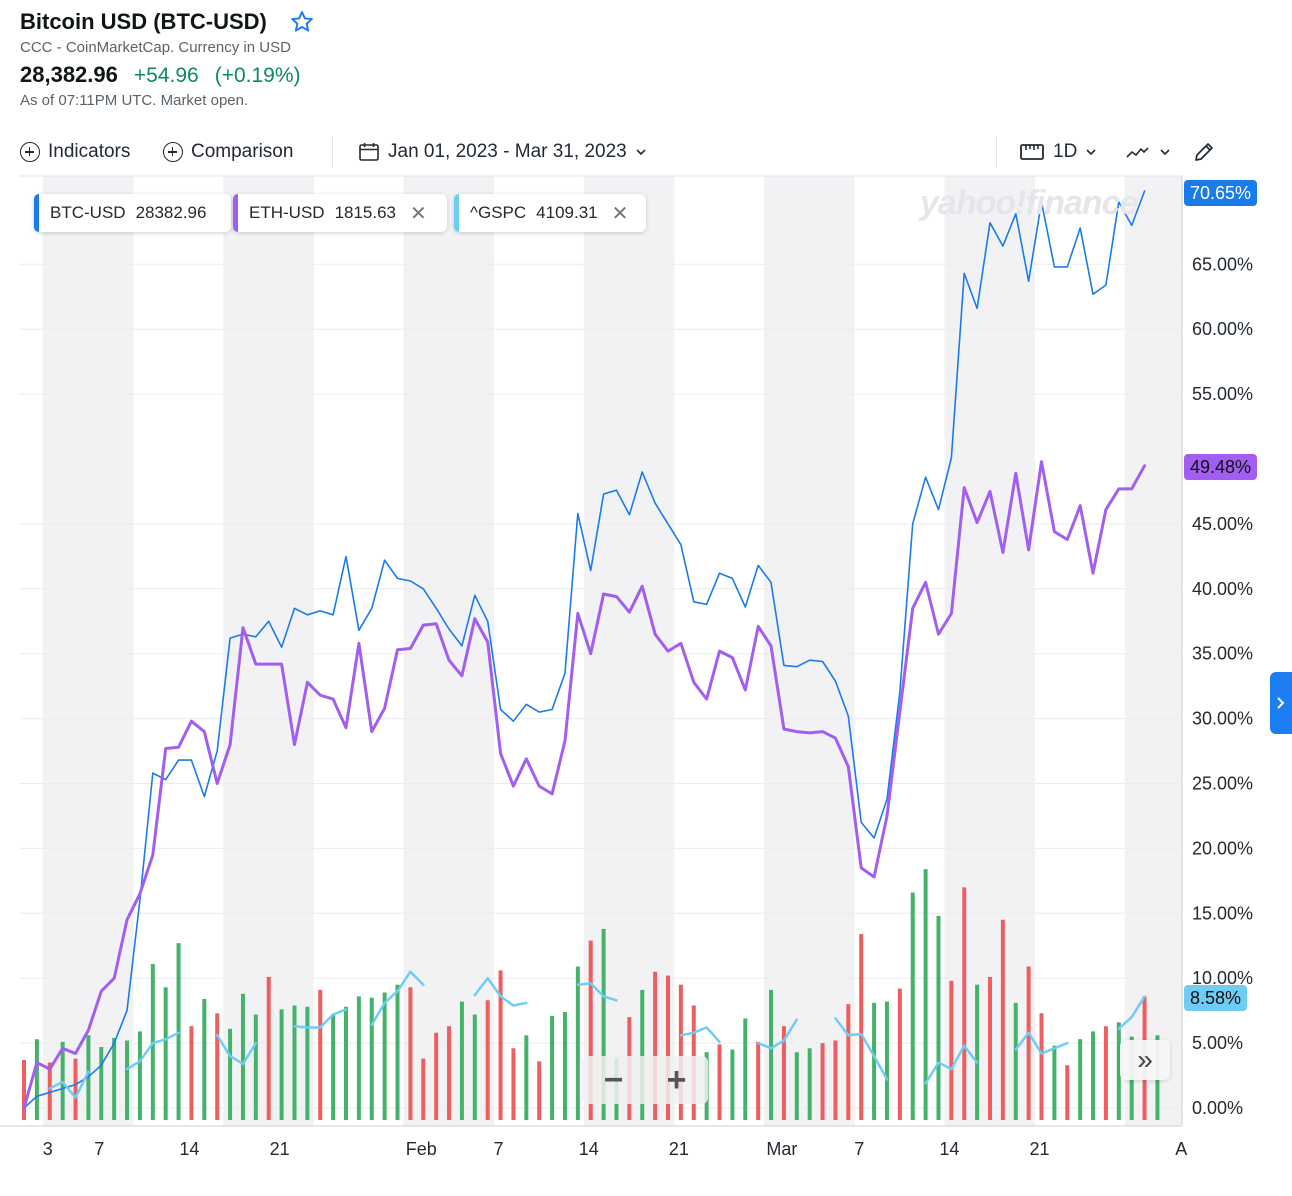 Image resolution: width=1292 pixels, height=1196 pixels. What do you see at coordinates (302, 22) in the screenshot?
I see `star-icon` at bounding box center [302, 22].